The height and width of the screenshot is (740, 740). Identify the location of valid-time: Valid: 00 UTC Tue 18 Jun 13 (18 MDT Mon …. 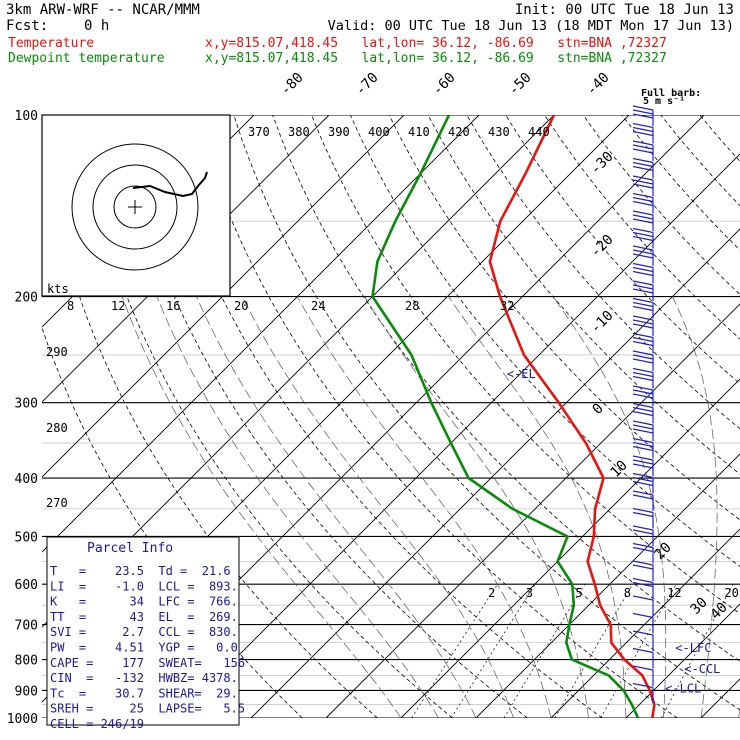
(530, 26).